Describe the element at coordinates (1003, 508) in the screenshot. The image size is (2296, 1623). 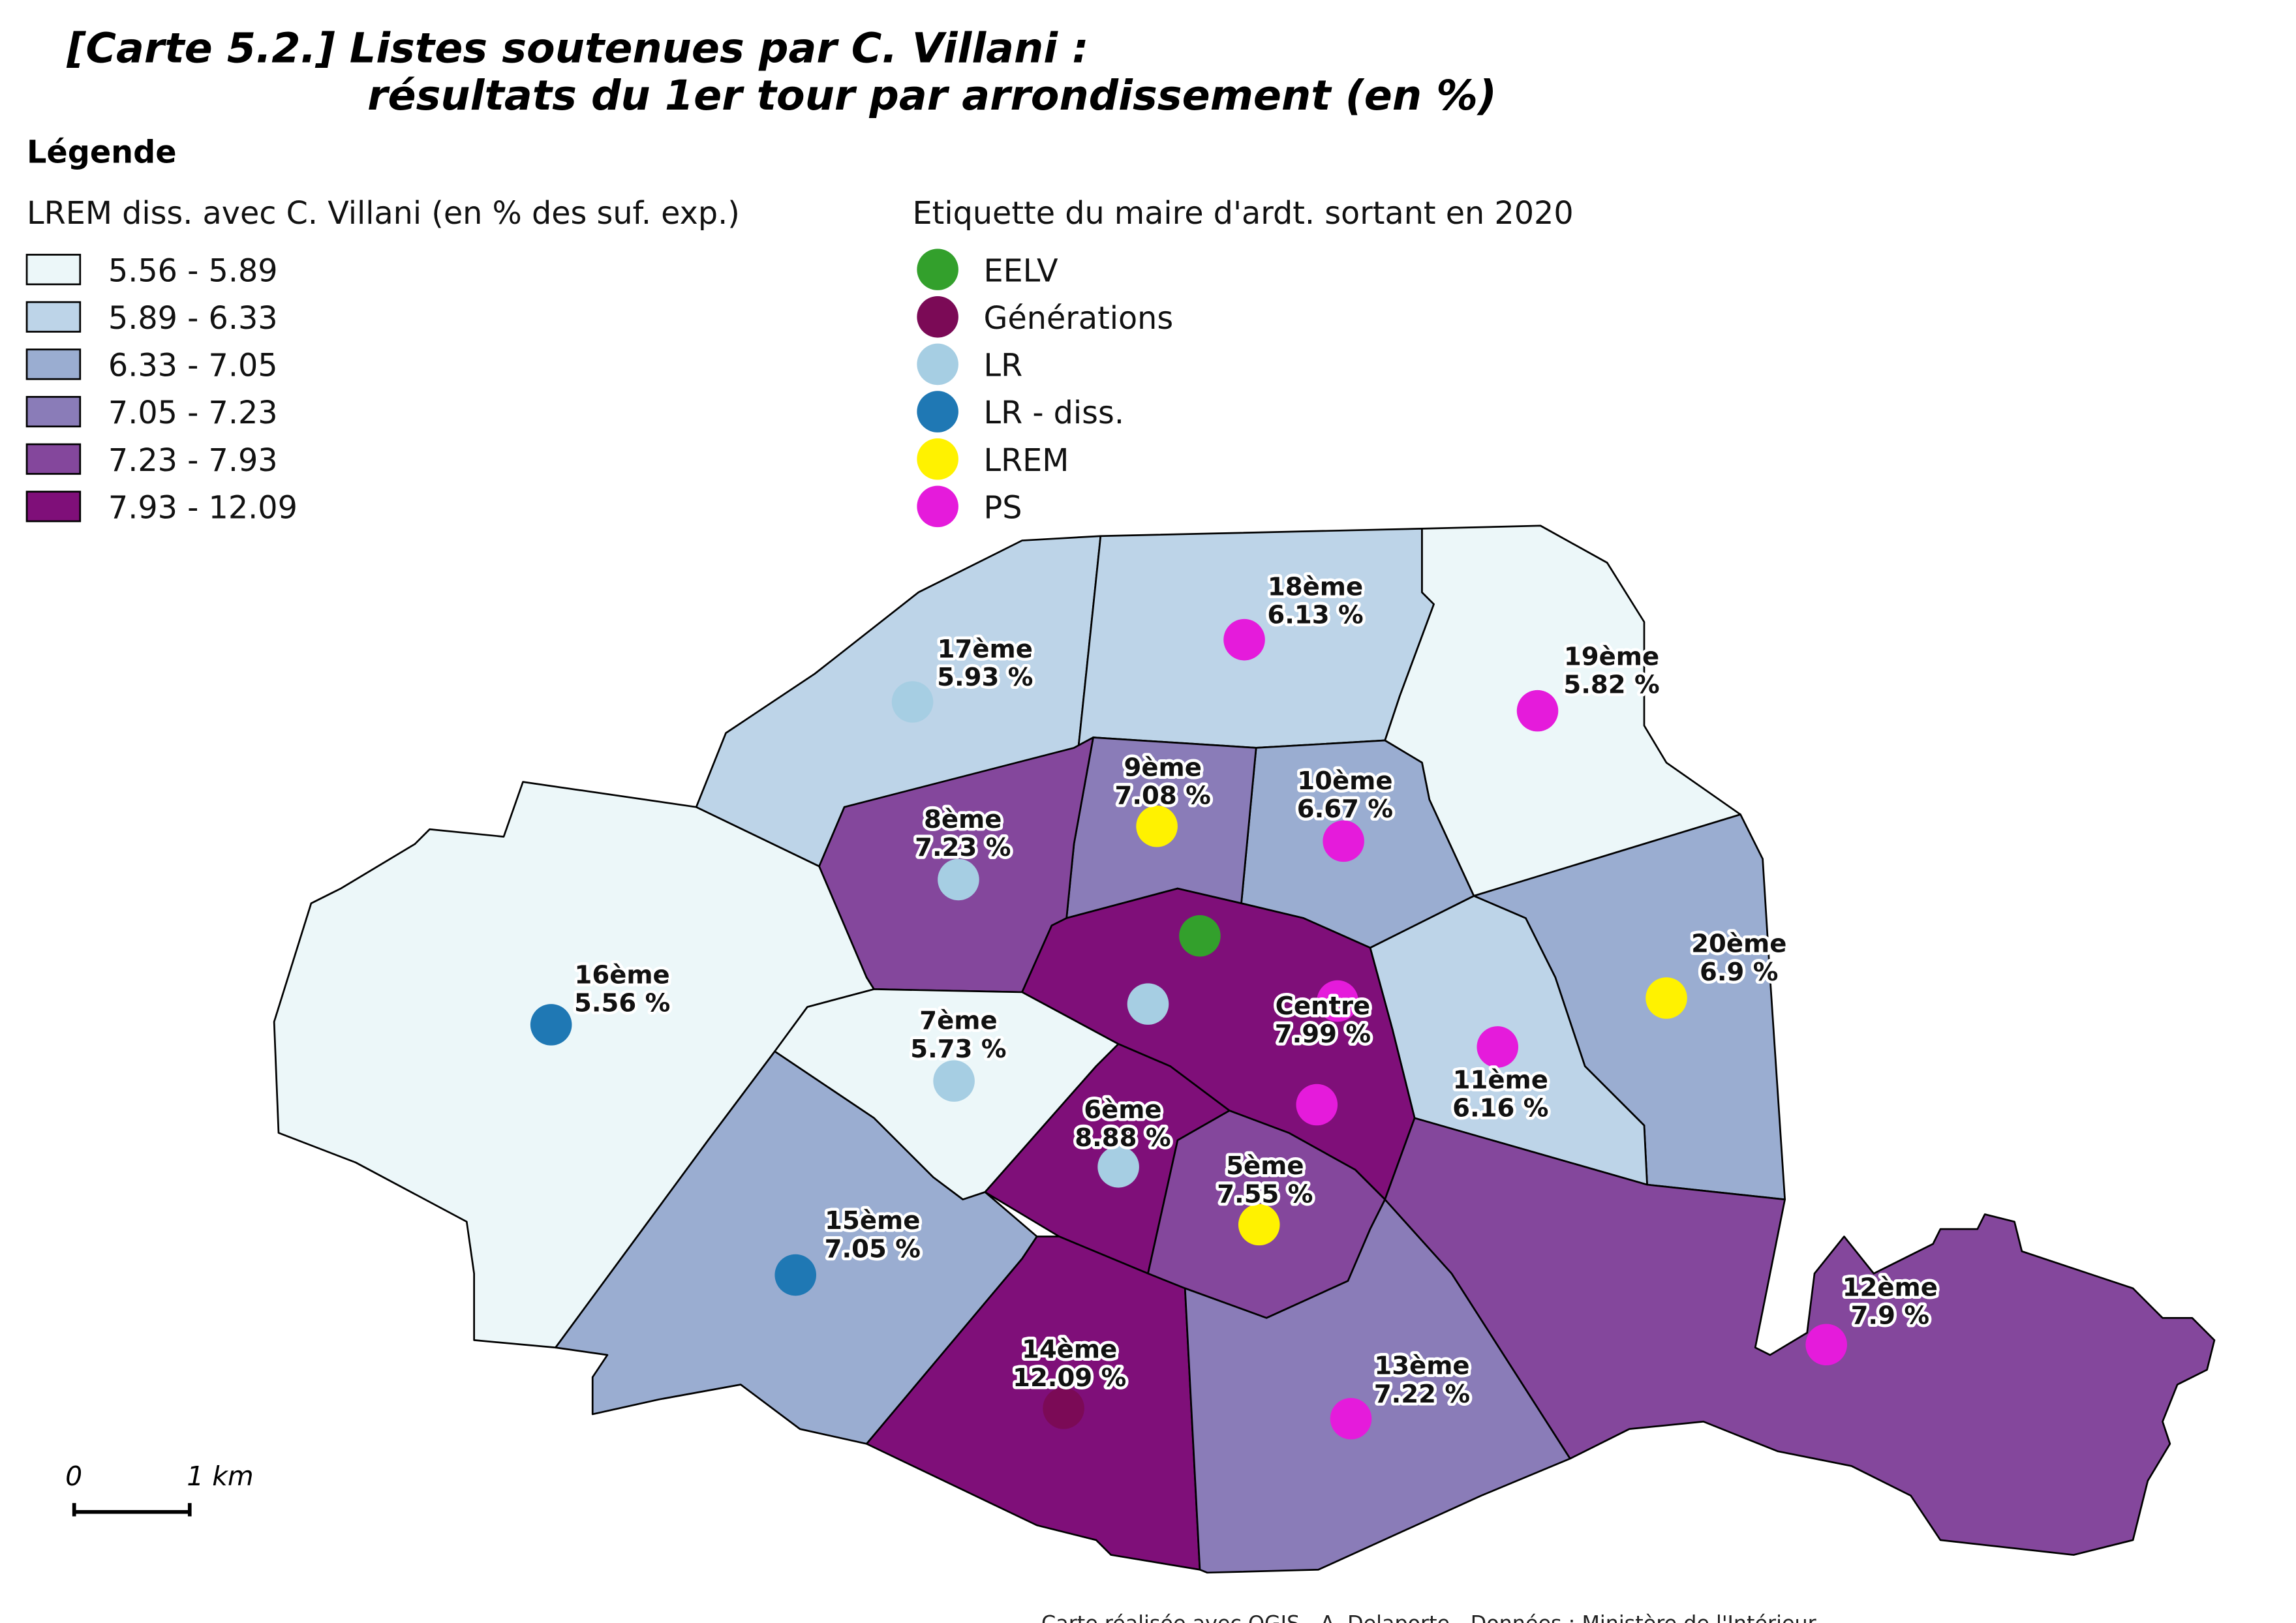
I see `legend-mayor-label: PS` at that location.